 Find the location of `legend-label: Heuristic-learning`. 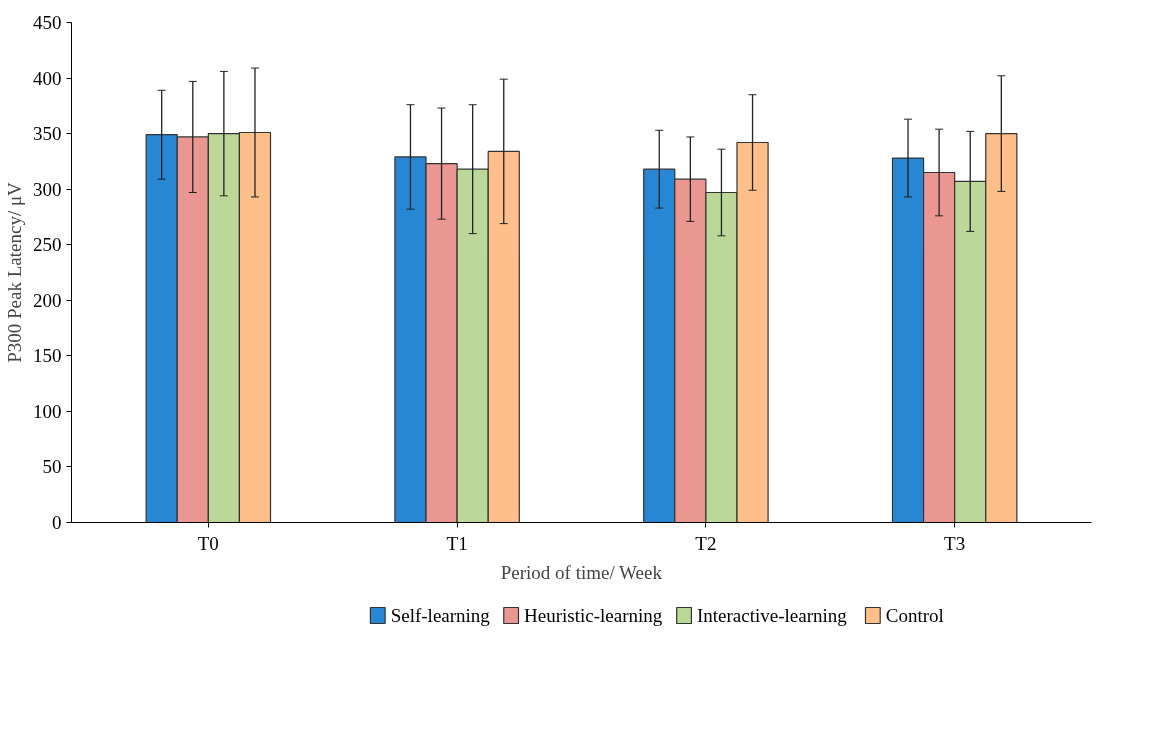

legend-label: Heuristic-learning is located at coordinates (593, 615).